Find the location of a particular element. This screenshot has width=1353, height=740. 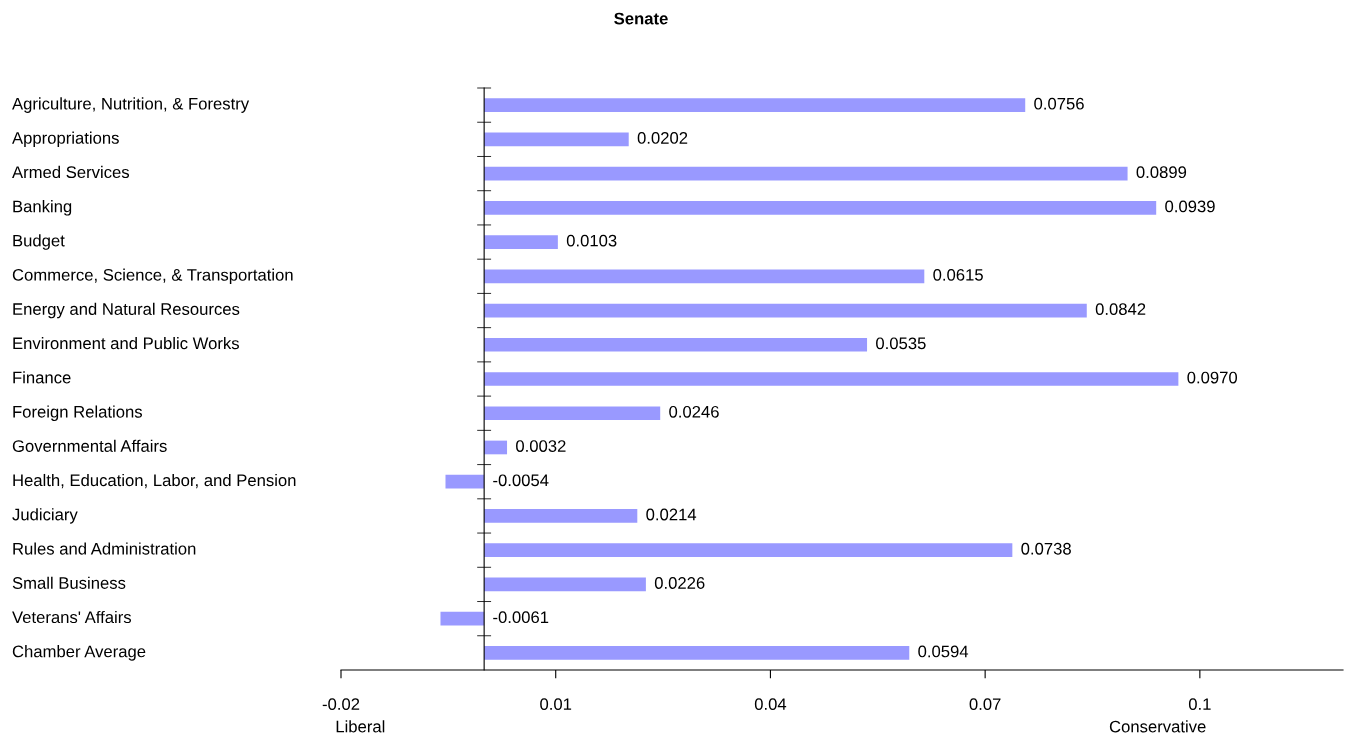

y-tick-label: Finance is located at coordinates (42, 377).